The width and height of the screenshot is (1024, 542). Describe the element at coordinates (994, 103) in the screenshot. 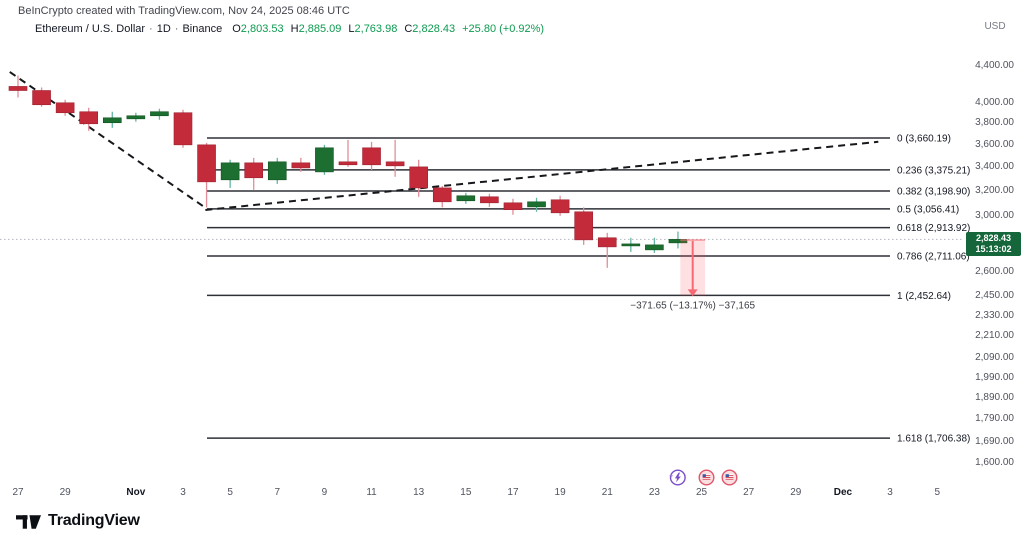

I see `price-tick-4000: 4,000.00` at that location.